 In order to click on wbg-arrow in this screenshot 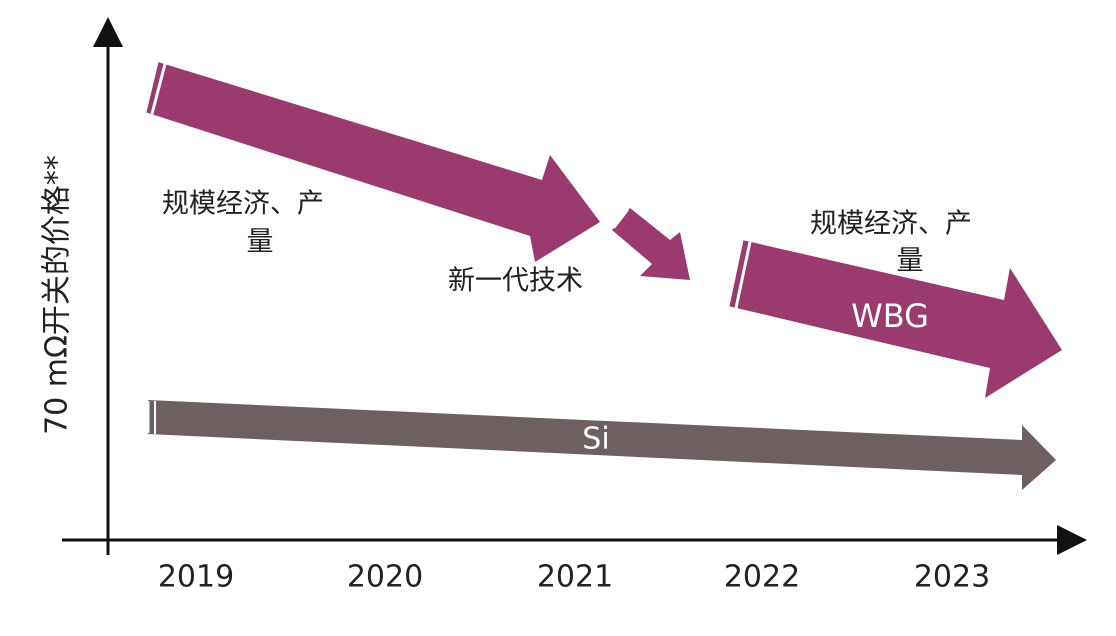, I will do `click(895, 319)`.